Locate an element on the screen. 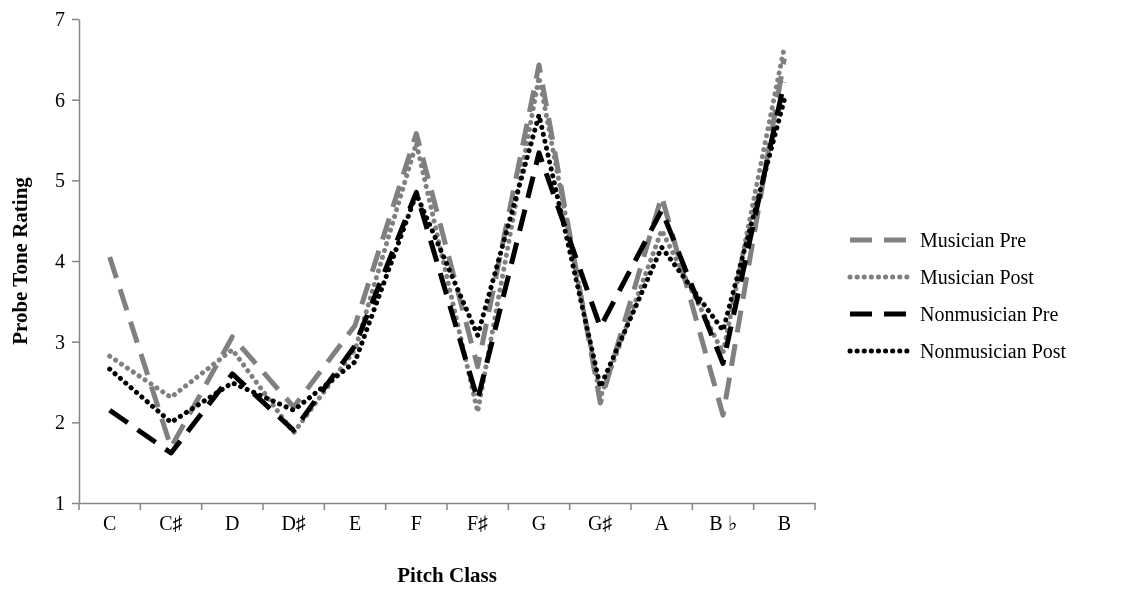 The image size is (1141, 600). x-tick-label: D♯ is located at coordinates (293, 523).